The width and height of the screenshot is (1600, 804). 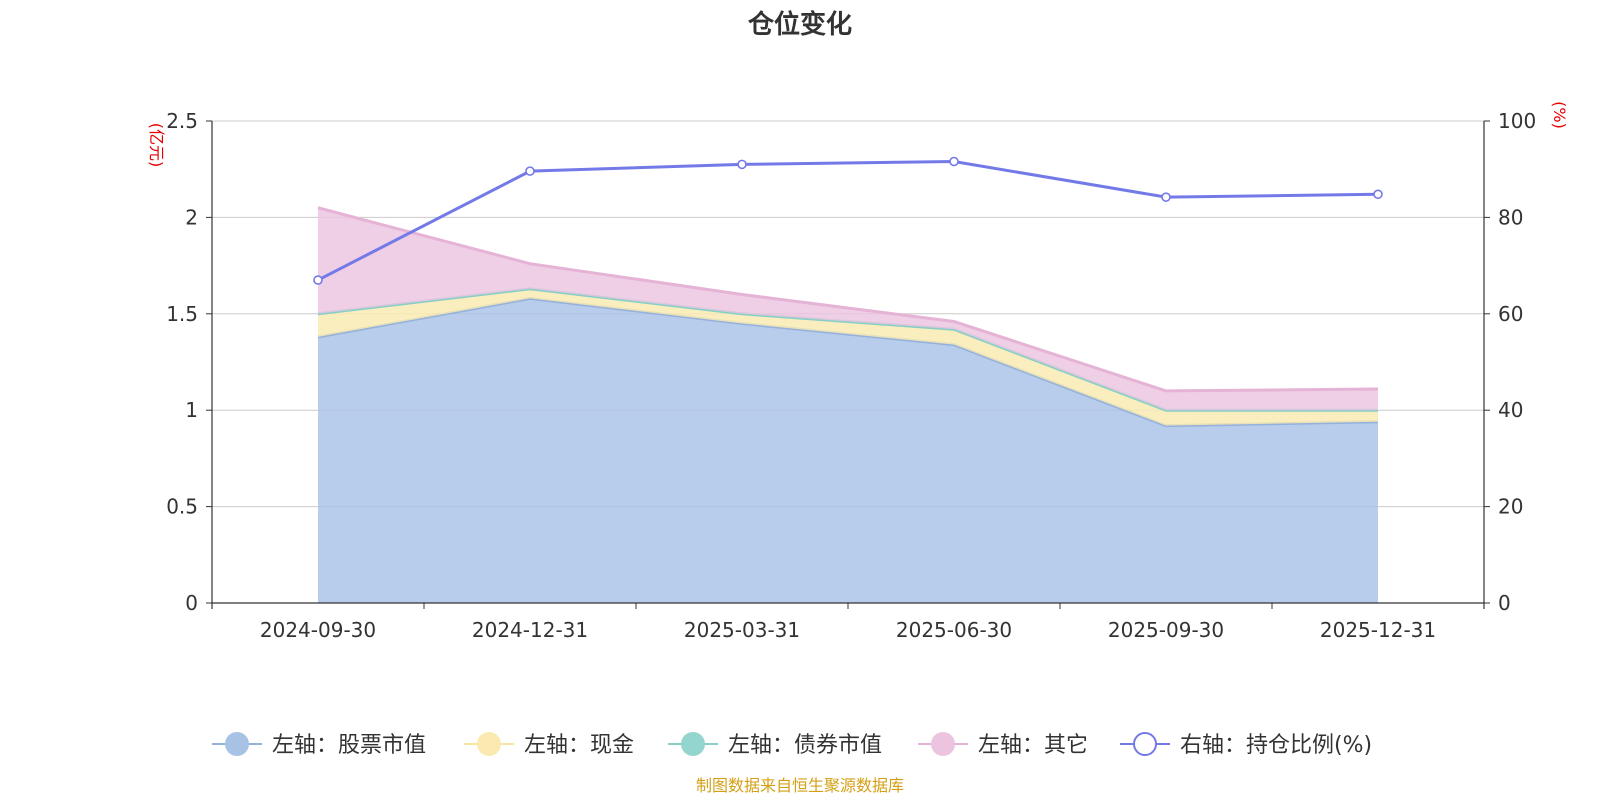 What do you see at coordinates (1510, 217) in the screenshot?
I see `right-axis-tick-label: 80` at bounding box center [1510, 217].